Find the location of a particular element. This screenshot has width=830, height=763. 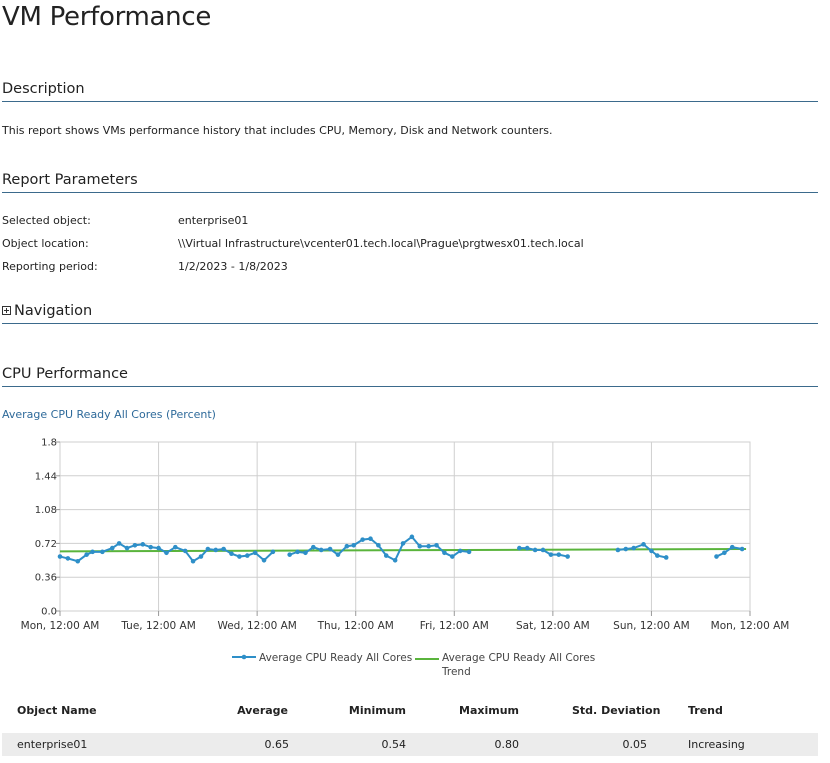

param-label-reporting-period: Reporting period: is located at coordinates (50, 266).